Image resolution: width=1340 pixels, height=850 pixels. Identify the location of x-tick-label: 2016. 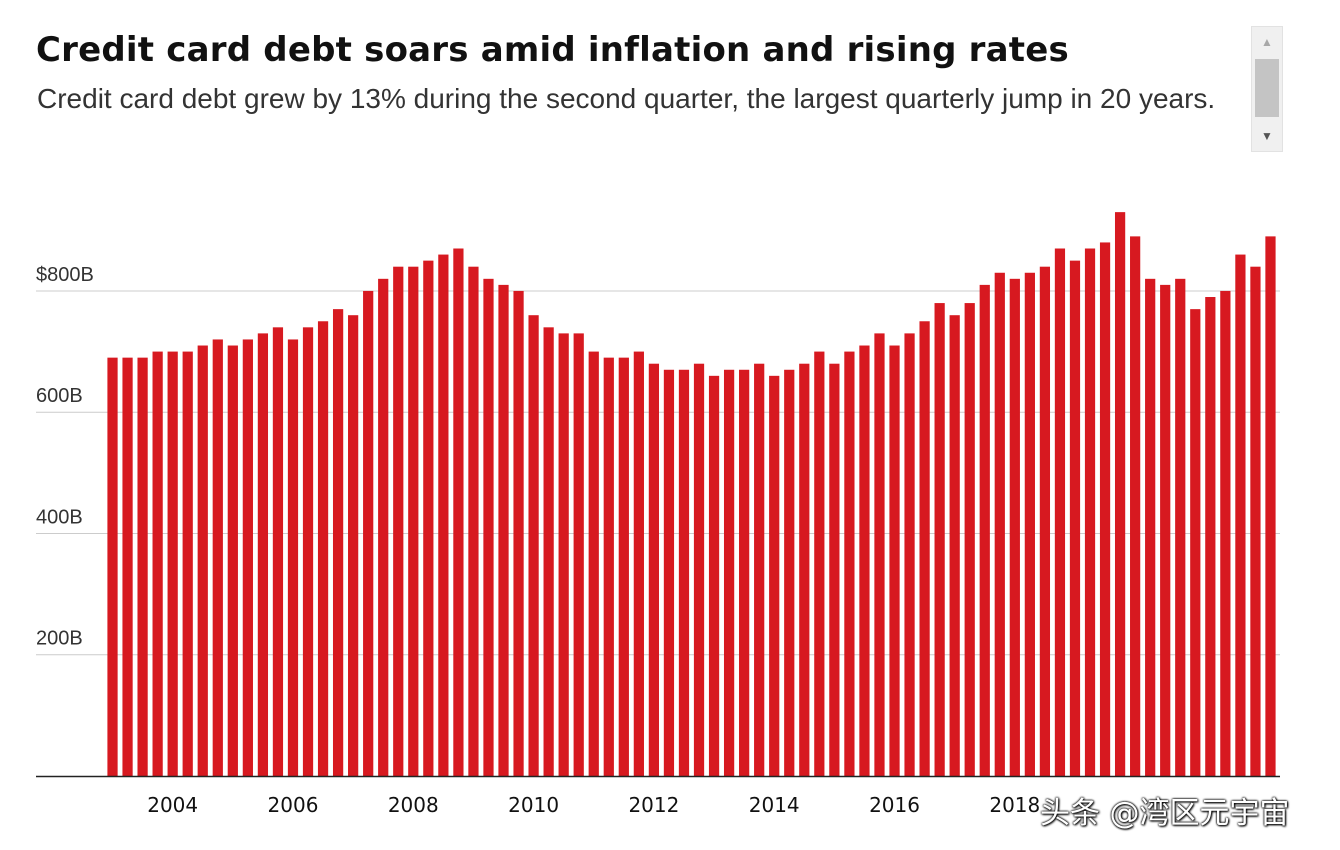
(894, 805).